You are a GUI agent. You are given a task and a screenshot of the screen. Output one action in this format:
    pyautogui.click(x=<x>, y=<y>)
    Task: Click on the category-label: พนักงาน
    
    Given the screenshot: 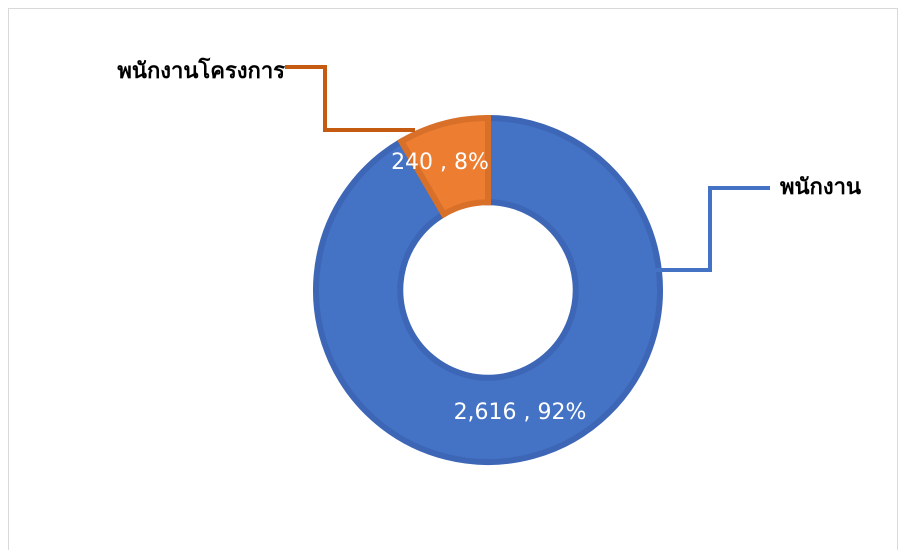 What is the action you would take?
    pyautogui.click(x=820, y=187)
    